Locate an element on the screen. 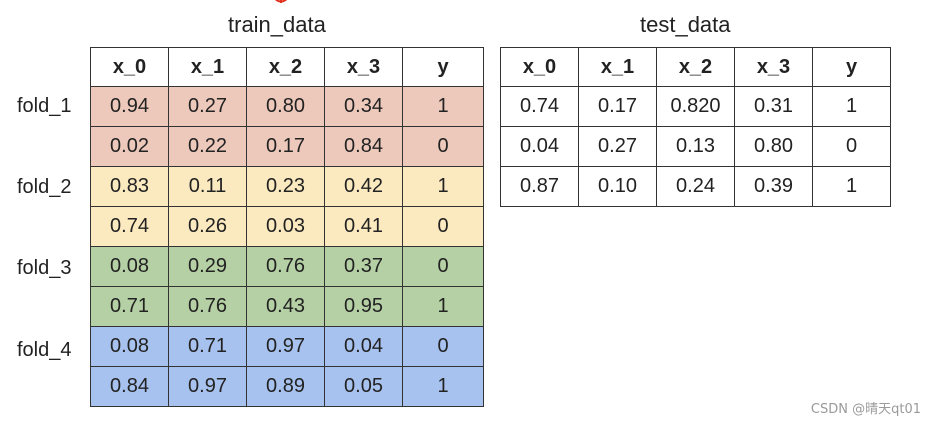 Image resolution: width=933 pixels, height=427 pixels. train-data-title: train_data is located at coordinates (277, 24).